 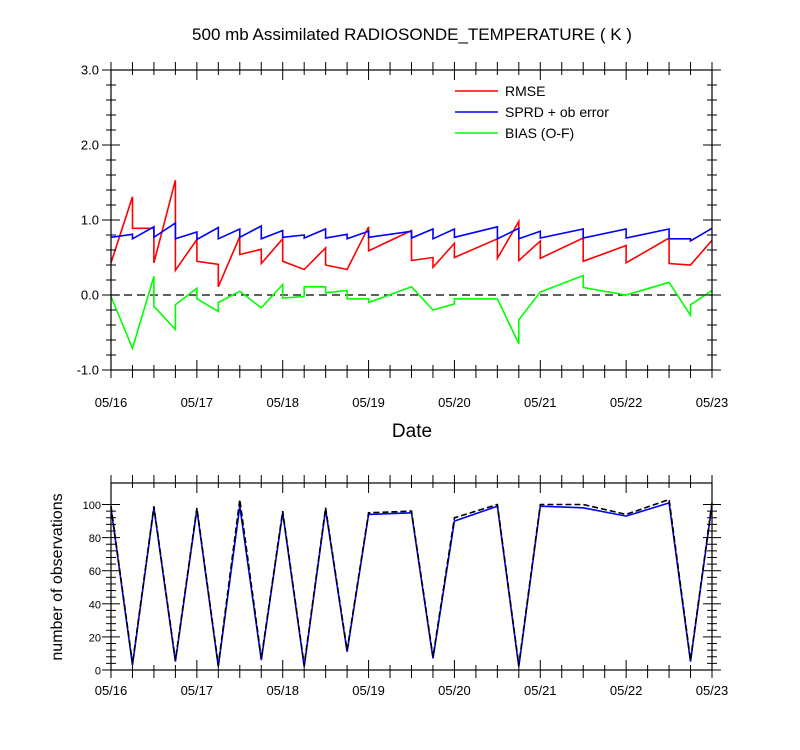 I want to click on top-y-tick-label: 2.0, so click(x=90, y=145).